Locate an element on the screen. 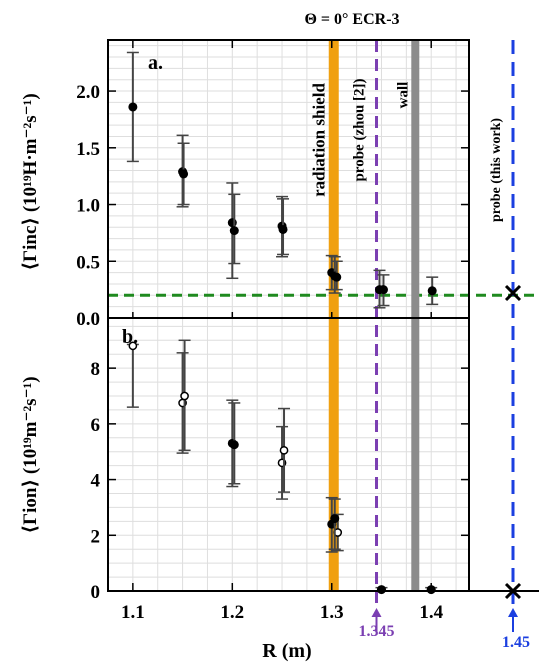  y-tick-label-a: 0.0 is located at coordinates (88, 319).